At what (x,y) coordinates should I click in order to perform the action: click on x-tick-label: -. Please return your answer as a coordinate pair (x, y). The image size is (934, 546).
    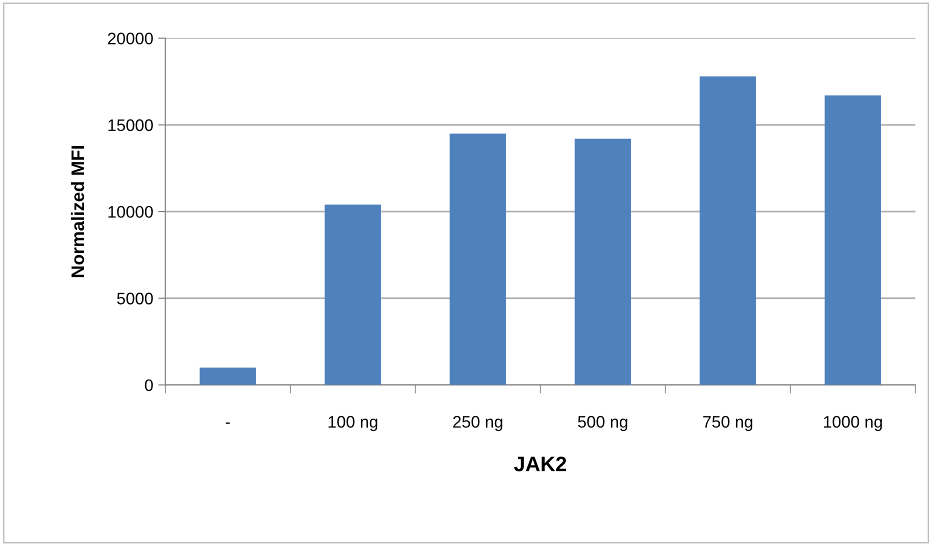
    Looking at the image, I should click on (228, 423).